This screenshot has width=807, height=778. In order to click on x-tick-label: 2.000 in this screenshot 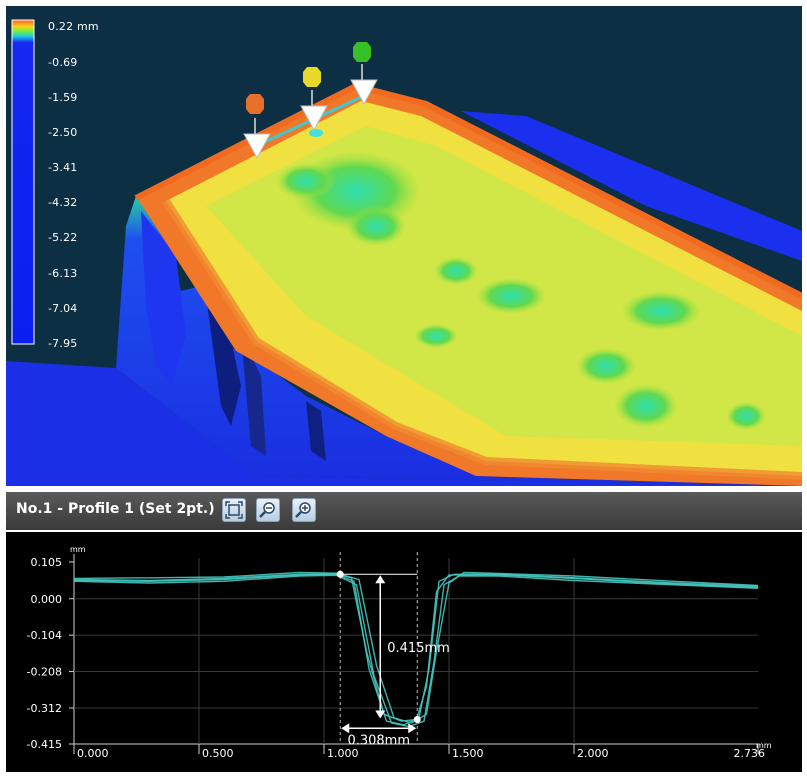, I will do `click(593, 753)`.